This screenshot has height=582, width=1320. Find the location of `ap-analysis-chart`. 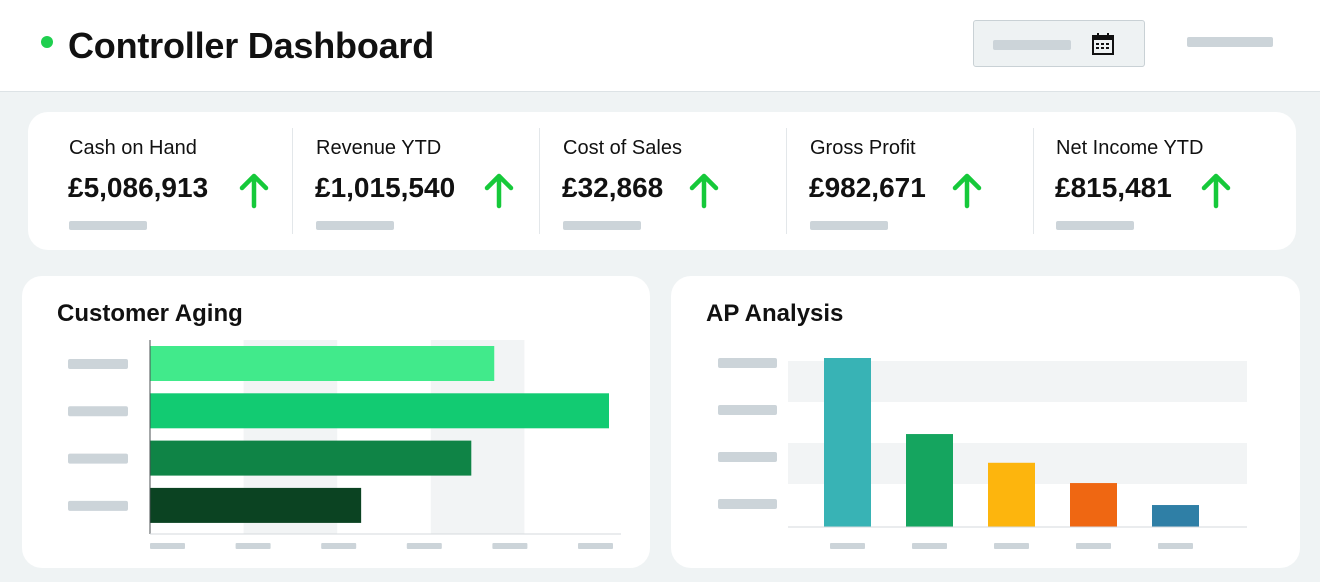

ap-analysis-chart is located at coordinates (982, 453).